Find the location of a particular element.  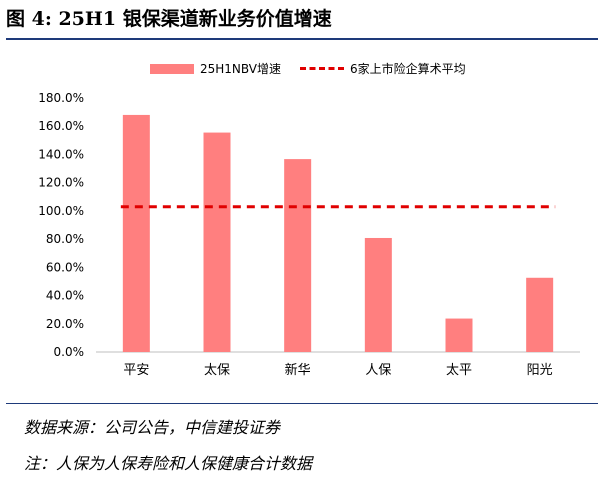

x-tick-label: 新华 is located at coordinates (298, 370).